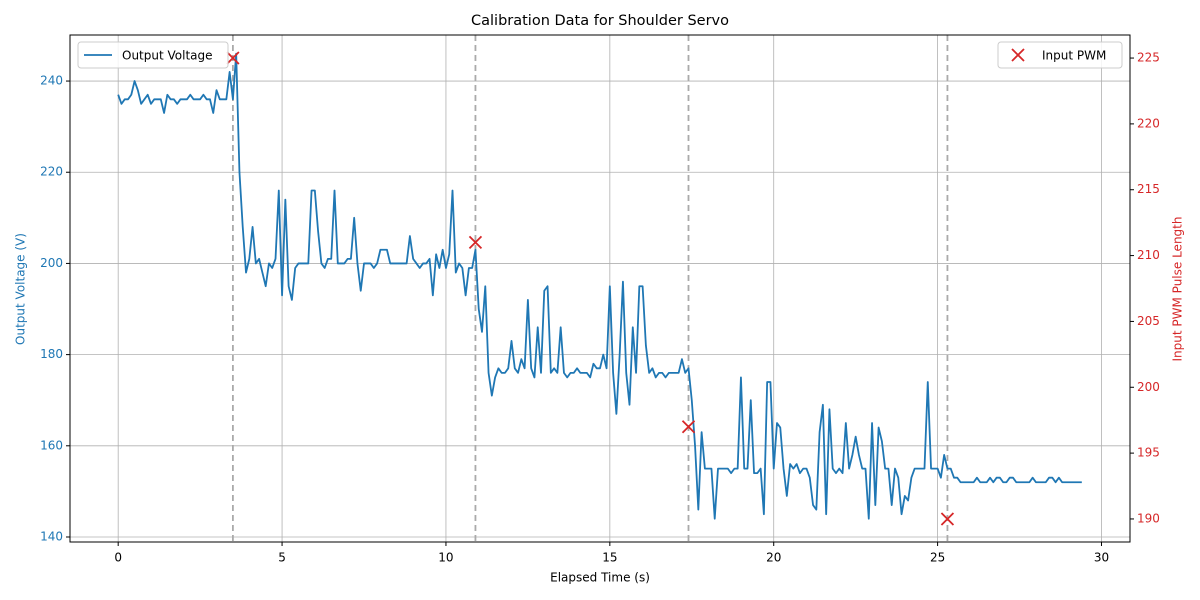 This screenshot has width=1200, height=600. What do you see at coordinates (118, 558) in the screenshot?
I see `x-tick-label: 0` at bounding box center [118, 558].